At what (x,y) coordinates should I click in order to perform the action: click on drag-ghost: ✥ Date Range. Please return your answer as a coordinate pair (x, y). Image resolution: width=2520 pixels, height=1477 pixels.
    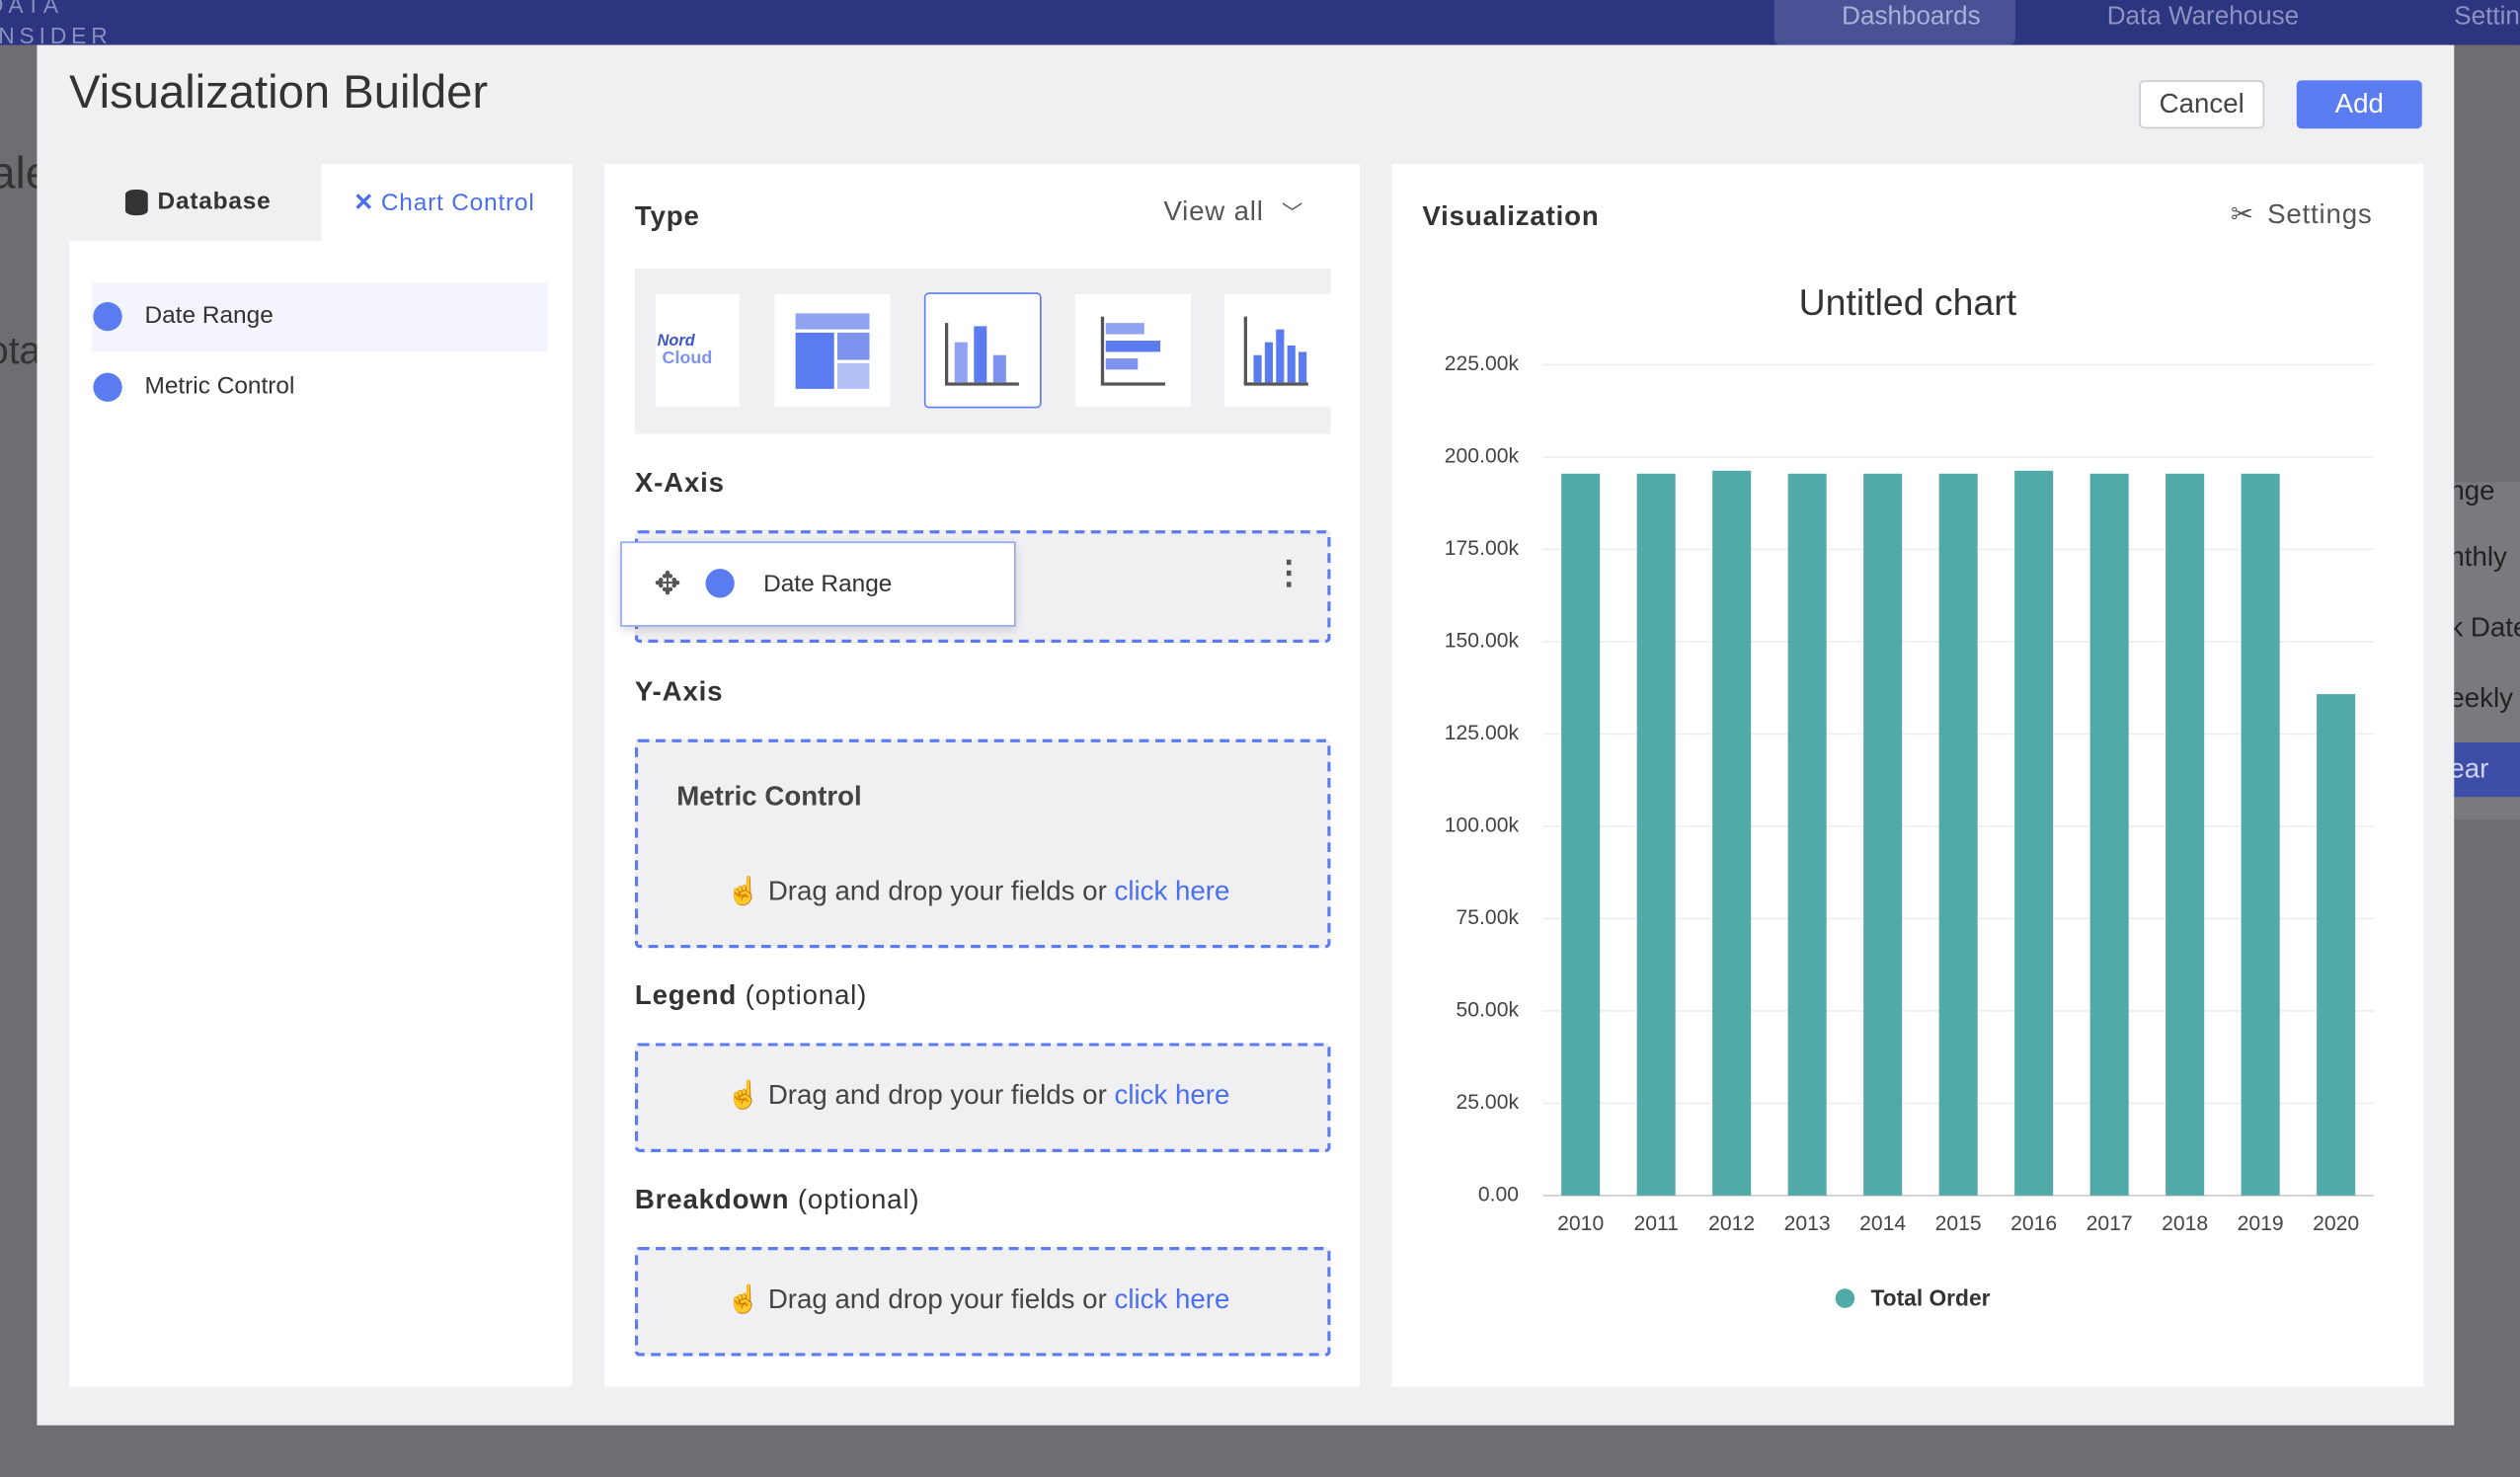
    Looking at the image, I should click on (818, 584).